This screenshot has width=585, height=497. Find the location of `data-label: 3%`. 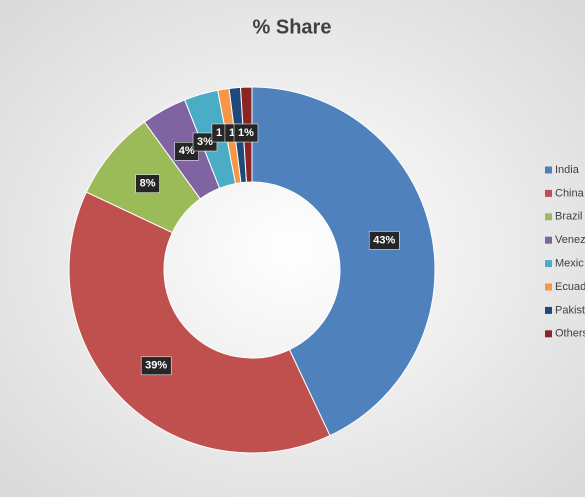

data-label: 3% is located at coordinates (205, 142).